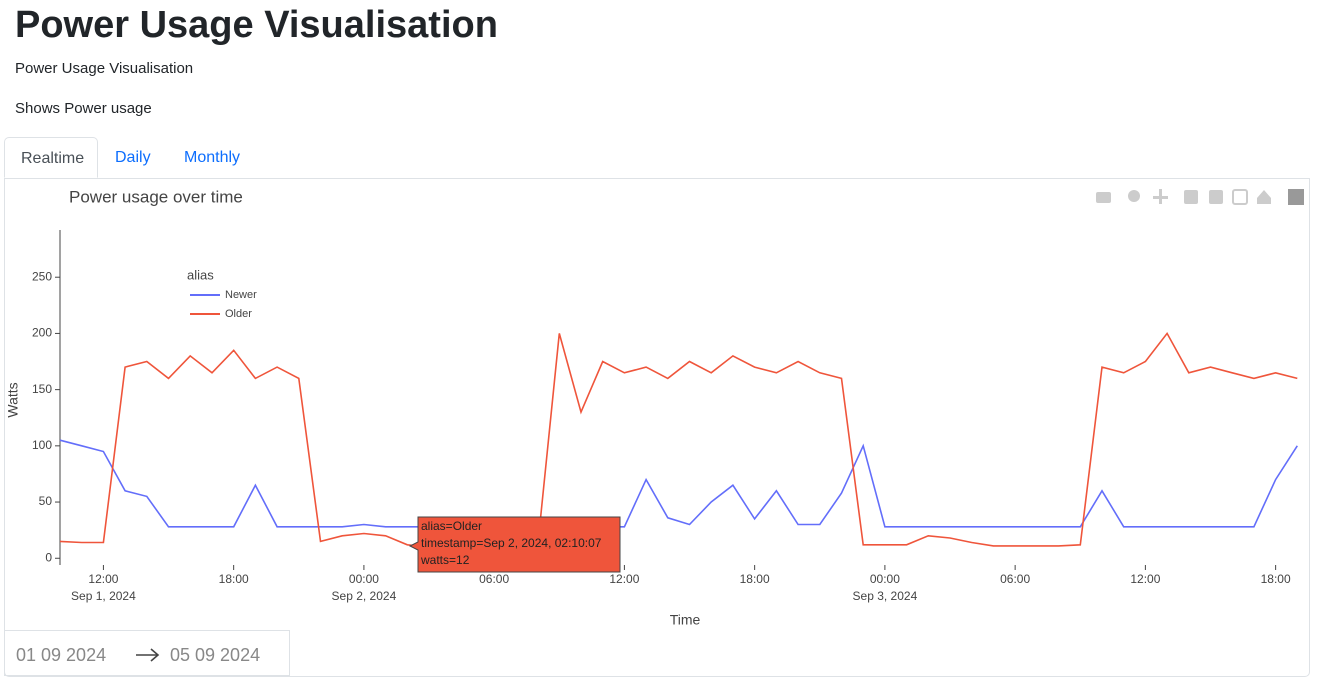  What do you see at coordinates (241, 295) in the screenshot?
I see `legend-label: Newer` at bounding box center [241, 295].